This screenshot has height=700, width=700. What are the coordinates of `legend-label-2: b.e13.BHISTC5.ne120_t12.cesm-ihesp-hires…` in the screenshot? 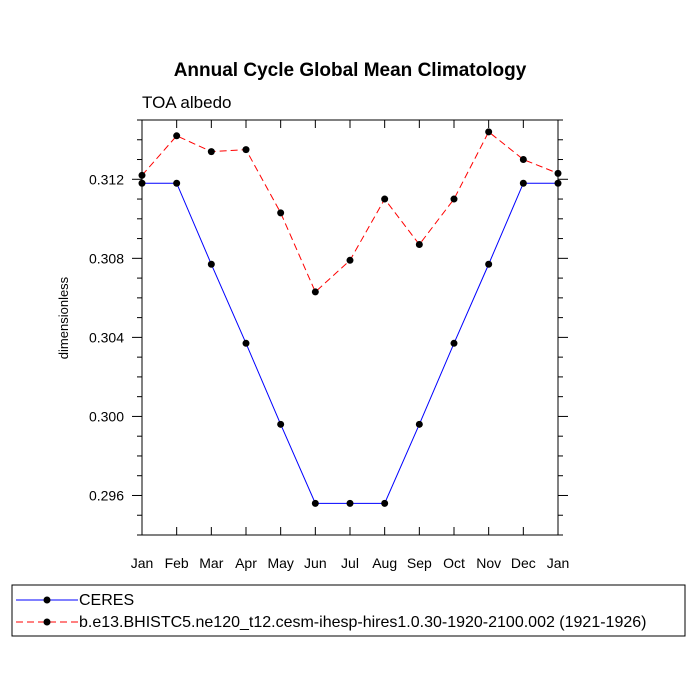 It's located at (362, 622).